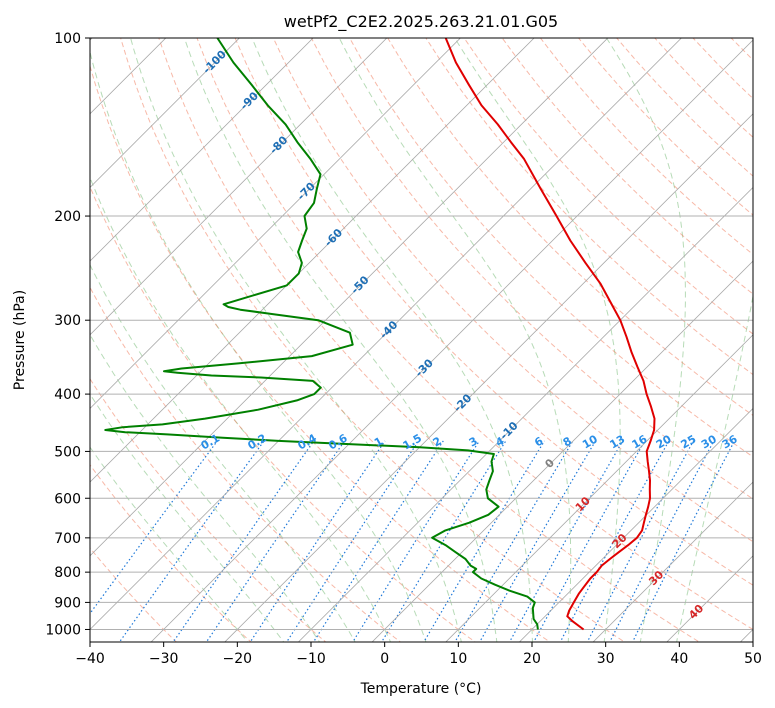  What do you see at coordinates (67, 499) in the screenshot?
I see `y-tick-label: 600` at bounding box center [67, 499].